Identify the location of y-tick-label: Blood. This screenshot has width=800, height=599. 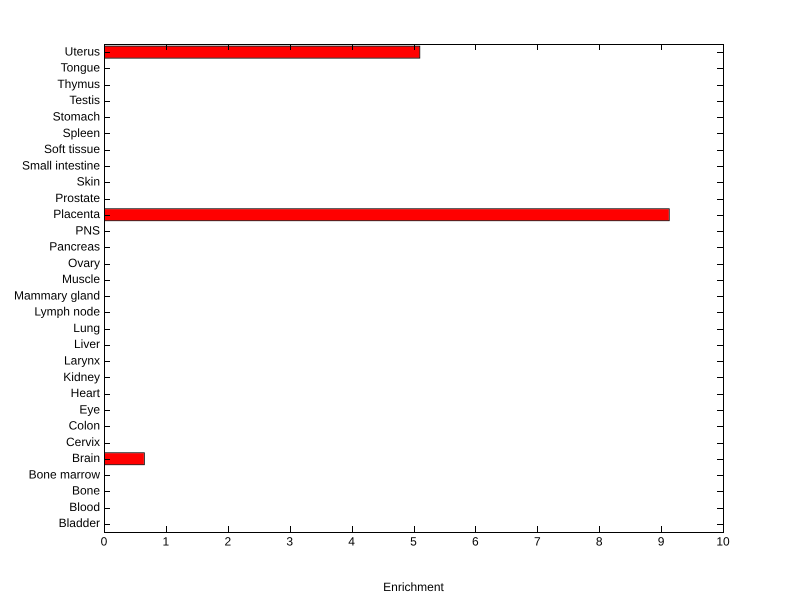
(84, 507).